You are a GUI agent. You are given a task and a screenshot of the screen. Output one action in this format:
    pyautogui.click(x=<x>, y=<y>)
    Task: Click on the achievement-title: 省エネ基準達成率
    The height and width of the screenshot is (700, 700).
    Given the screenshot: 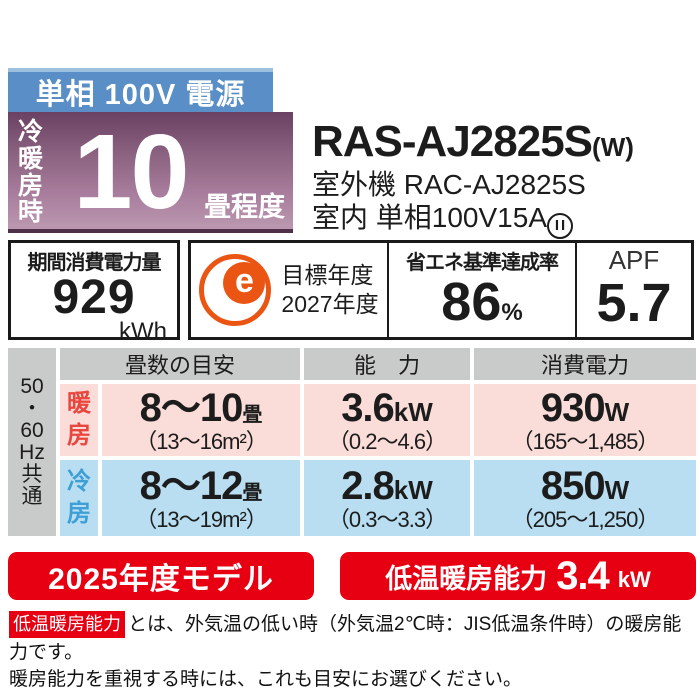 What is the action you would take?
    pyautogui.click(x=482, y=263)
    